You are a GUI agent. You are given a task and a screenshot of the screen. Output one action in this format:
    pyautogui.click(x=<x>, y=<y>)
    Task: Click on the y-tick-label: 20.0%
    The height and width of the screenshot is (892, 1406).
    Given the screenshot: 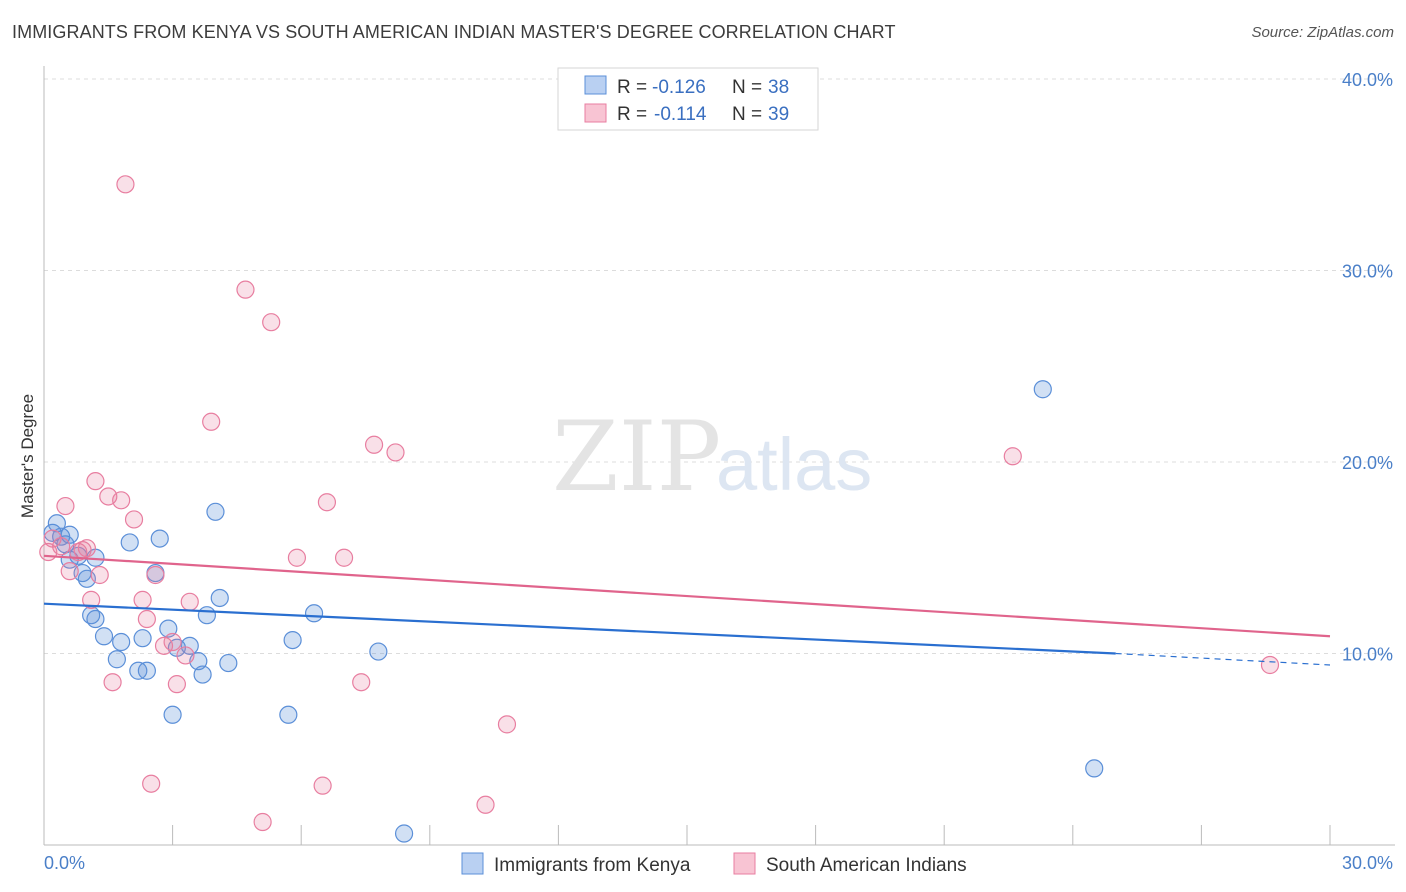 What is the action you would take?
    pyautogui.click(x=1367, y=463)
    